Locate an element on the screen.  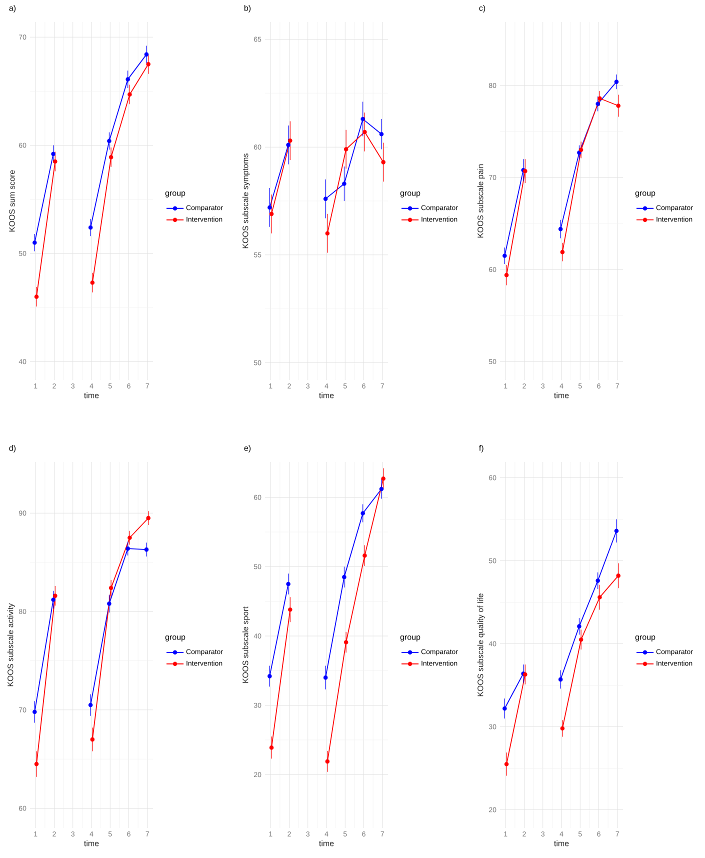
chart-title: a) is located at coordinates (12, 8).